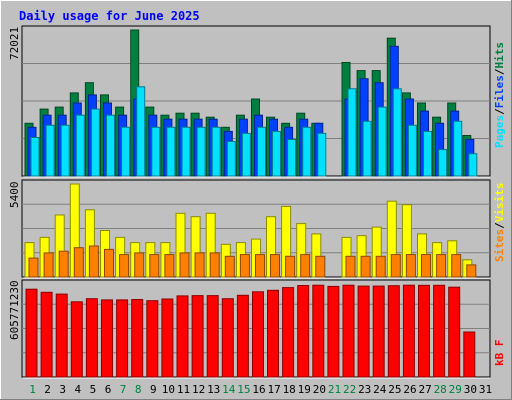  Describe the element at coordinates (14, 310) in the screenshot. I see `y-max-label-bottom: 605771230` at that location.